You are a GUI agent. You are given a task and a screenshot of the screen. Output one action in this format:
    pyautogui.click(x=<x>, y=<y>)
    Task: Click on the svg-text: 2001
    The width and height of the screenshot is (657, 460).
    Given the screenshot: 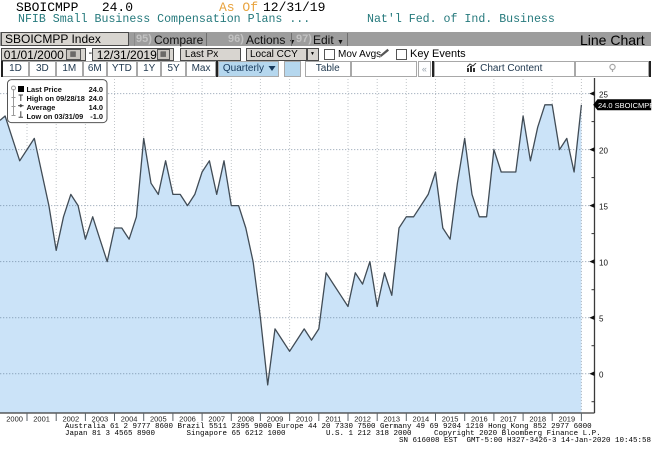 What is the action you would take?
    pyautogui.click(x=41, y=419)
    